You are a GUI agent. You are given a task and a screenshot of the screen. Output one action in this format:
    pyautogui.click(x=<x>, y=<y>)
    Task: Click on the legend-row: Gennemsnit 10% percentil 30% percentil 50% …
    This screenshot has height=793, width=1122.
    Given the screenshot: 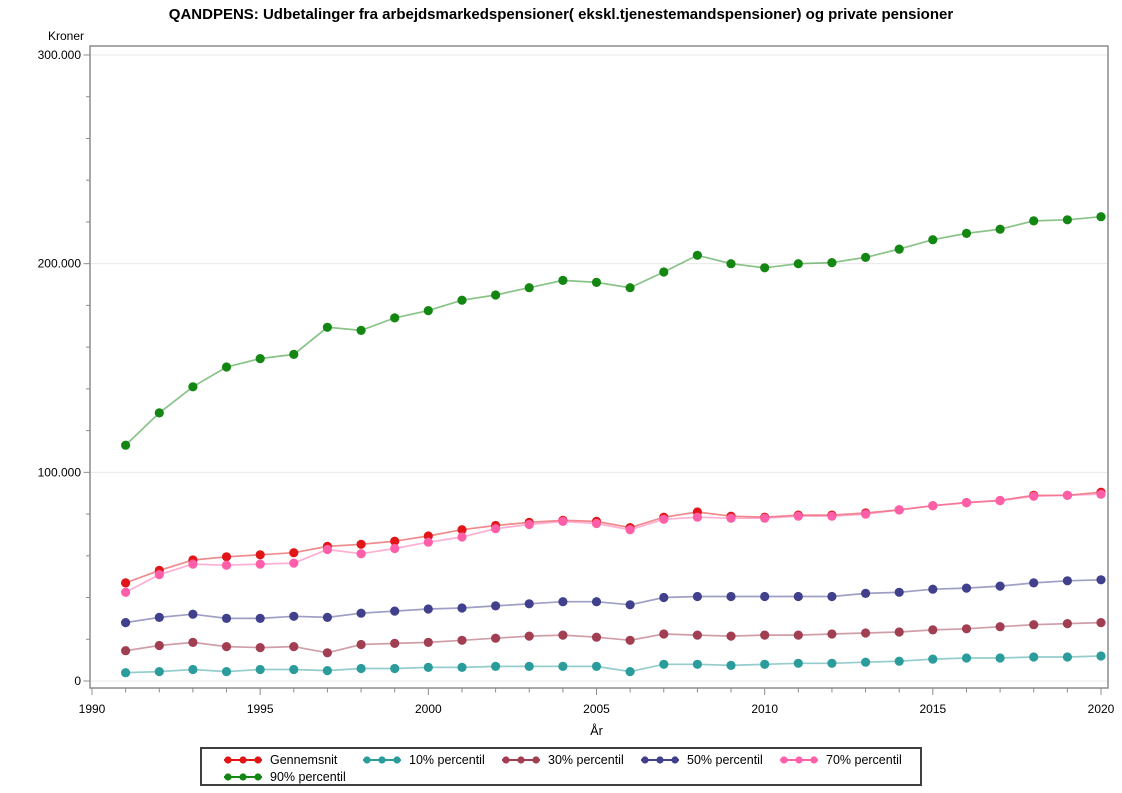 What is the action you would take?
    pyautogui.click(x=571, y=759)
    